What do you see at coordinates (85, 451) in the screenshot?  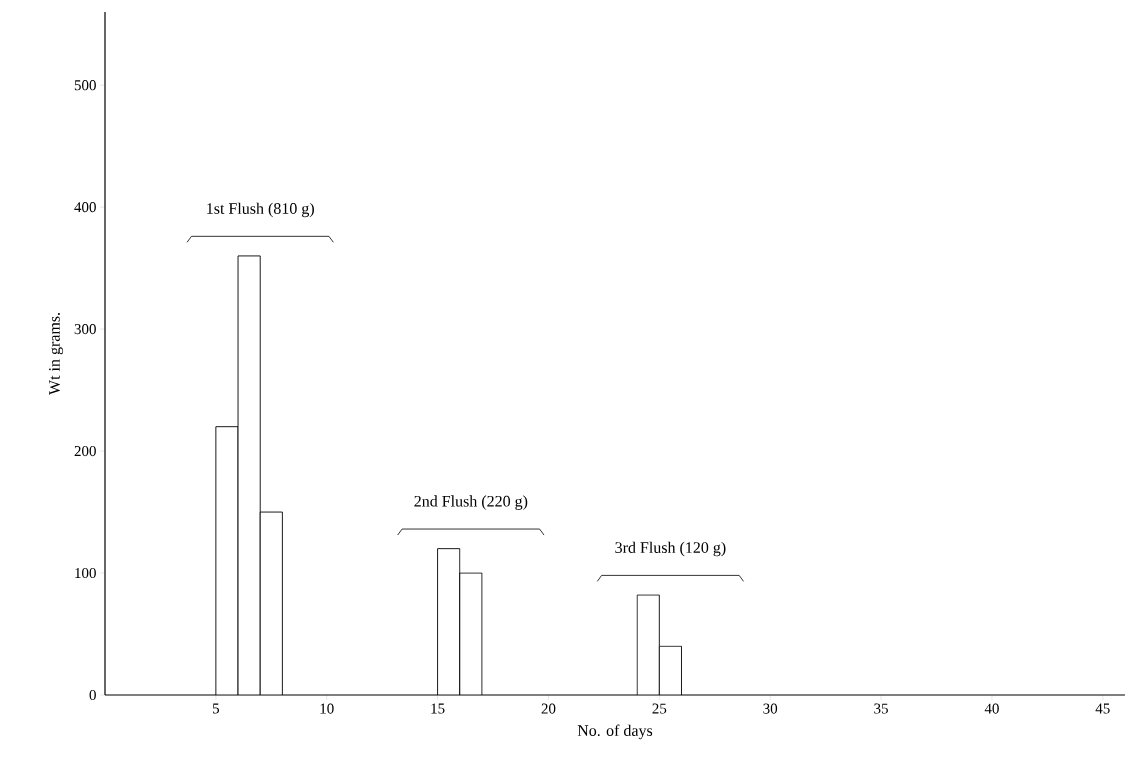 I see `y-tick-label: 200` at bounding box center [85, 451].